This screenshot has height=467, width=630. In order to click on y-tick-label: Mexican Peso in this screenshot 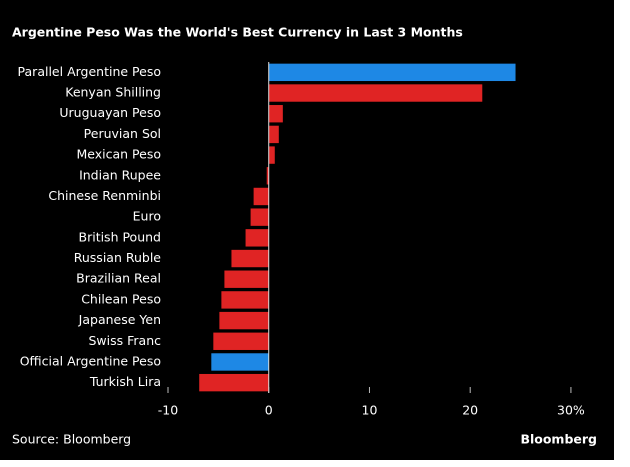, I will do `click(119, 154)`.